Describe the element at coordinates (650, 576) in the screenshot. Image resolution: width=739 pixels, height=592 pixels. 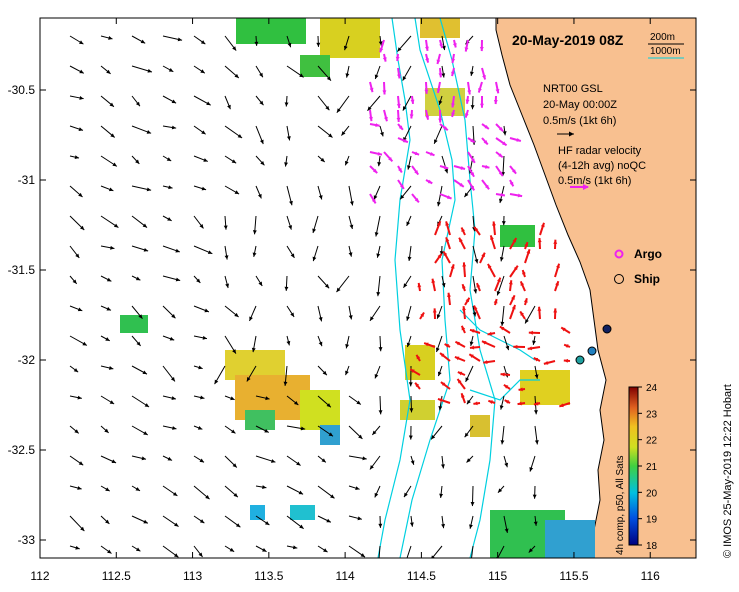
I see `x-tick-label: 116` at that location.